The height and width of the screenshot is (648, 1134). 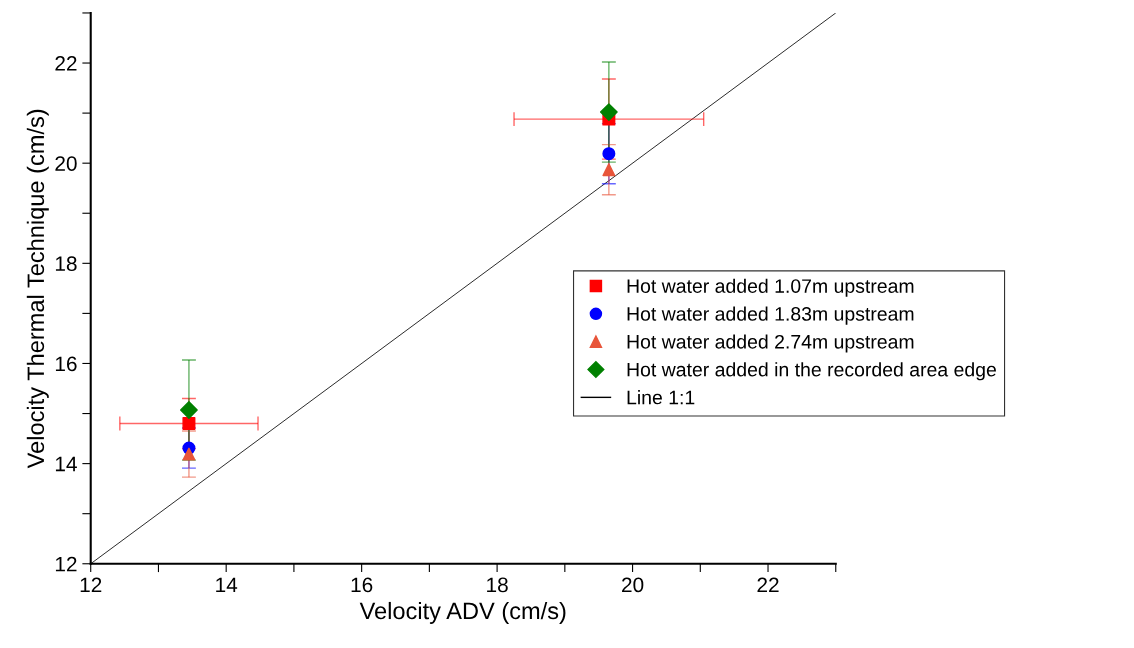 What do you see at coordinates (66, 464) in the screenshot?
I see `y-tick-label: 14` at bounding box center [66, 464].